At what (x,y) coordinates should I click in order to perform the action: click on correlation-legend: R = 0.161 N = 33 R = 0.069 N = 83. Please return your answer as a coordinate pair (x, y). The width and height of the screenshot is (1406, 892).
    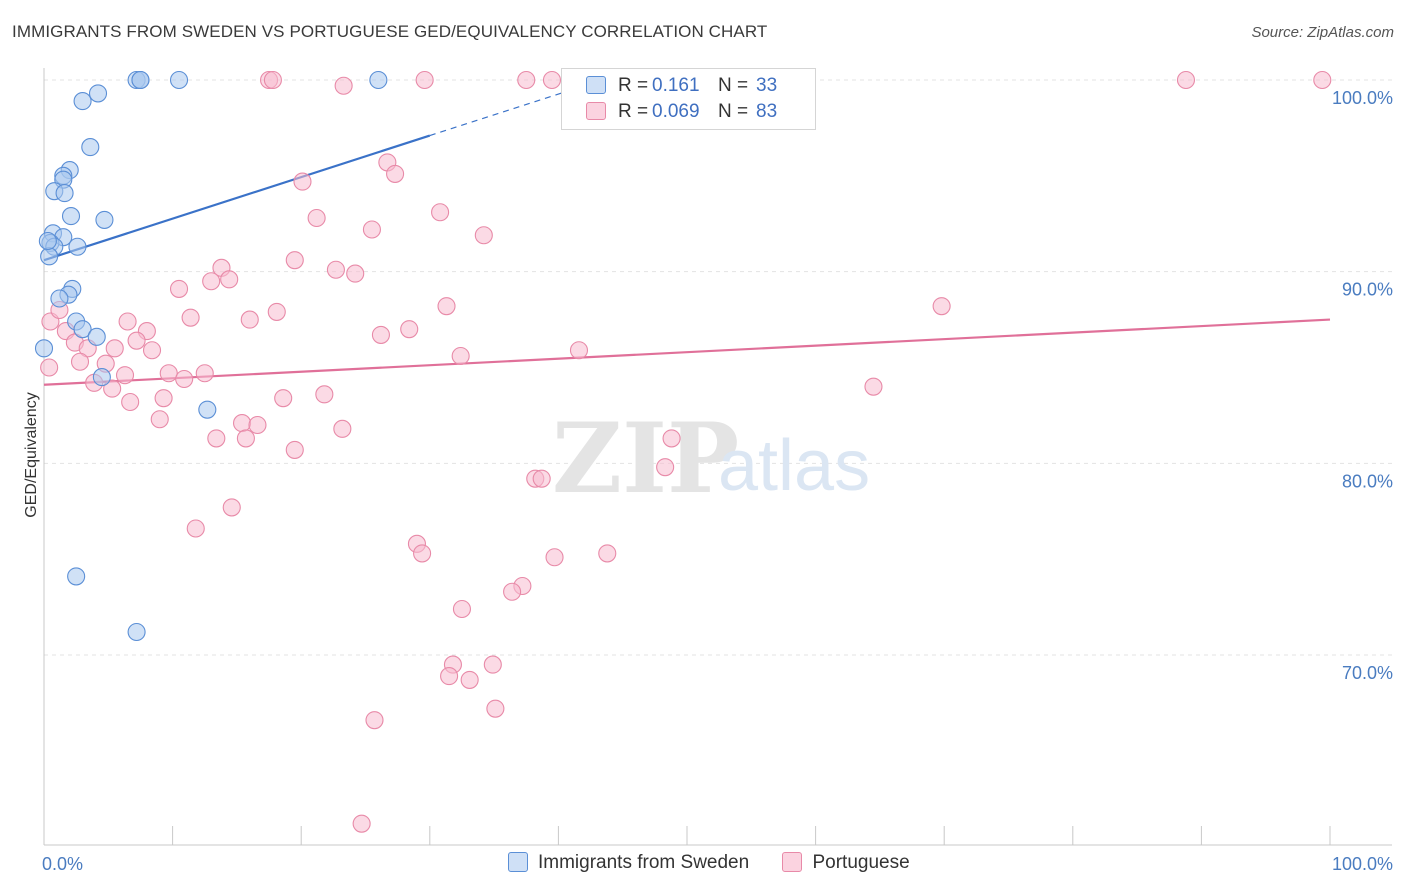
    Looking at the image, I should click on (688, 99).